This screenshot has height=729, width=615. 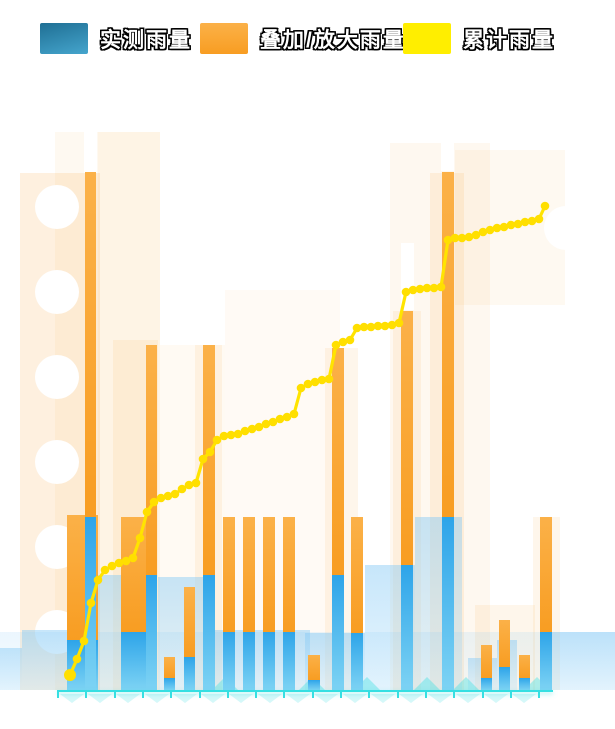 What do you see at coordinates (333, 40) in the screenshot?
I see `legend-label-amplified: 叠加/放大雨量` at bounding box center [333, 40].